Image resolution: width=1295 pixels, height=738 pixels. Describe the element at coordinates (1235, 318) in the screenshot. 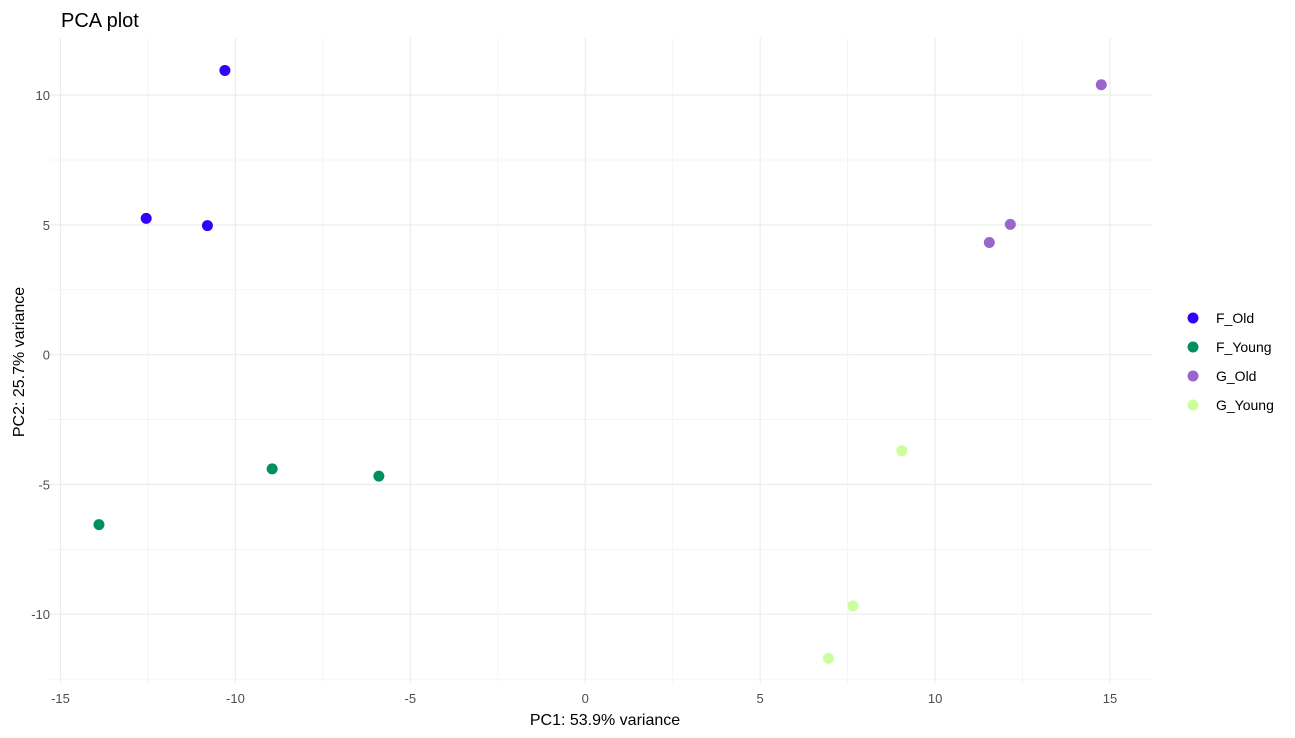

I see `legend-label: F_Old` at that location.